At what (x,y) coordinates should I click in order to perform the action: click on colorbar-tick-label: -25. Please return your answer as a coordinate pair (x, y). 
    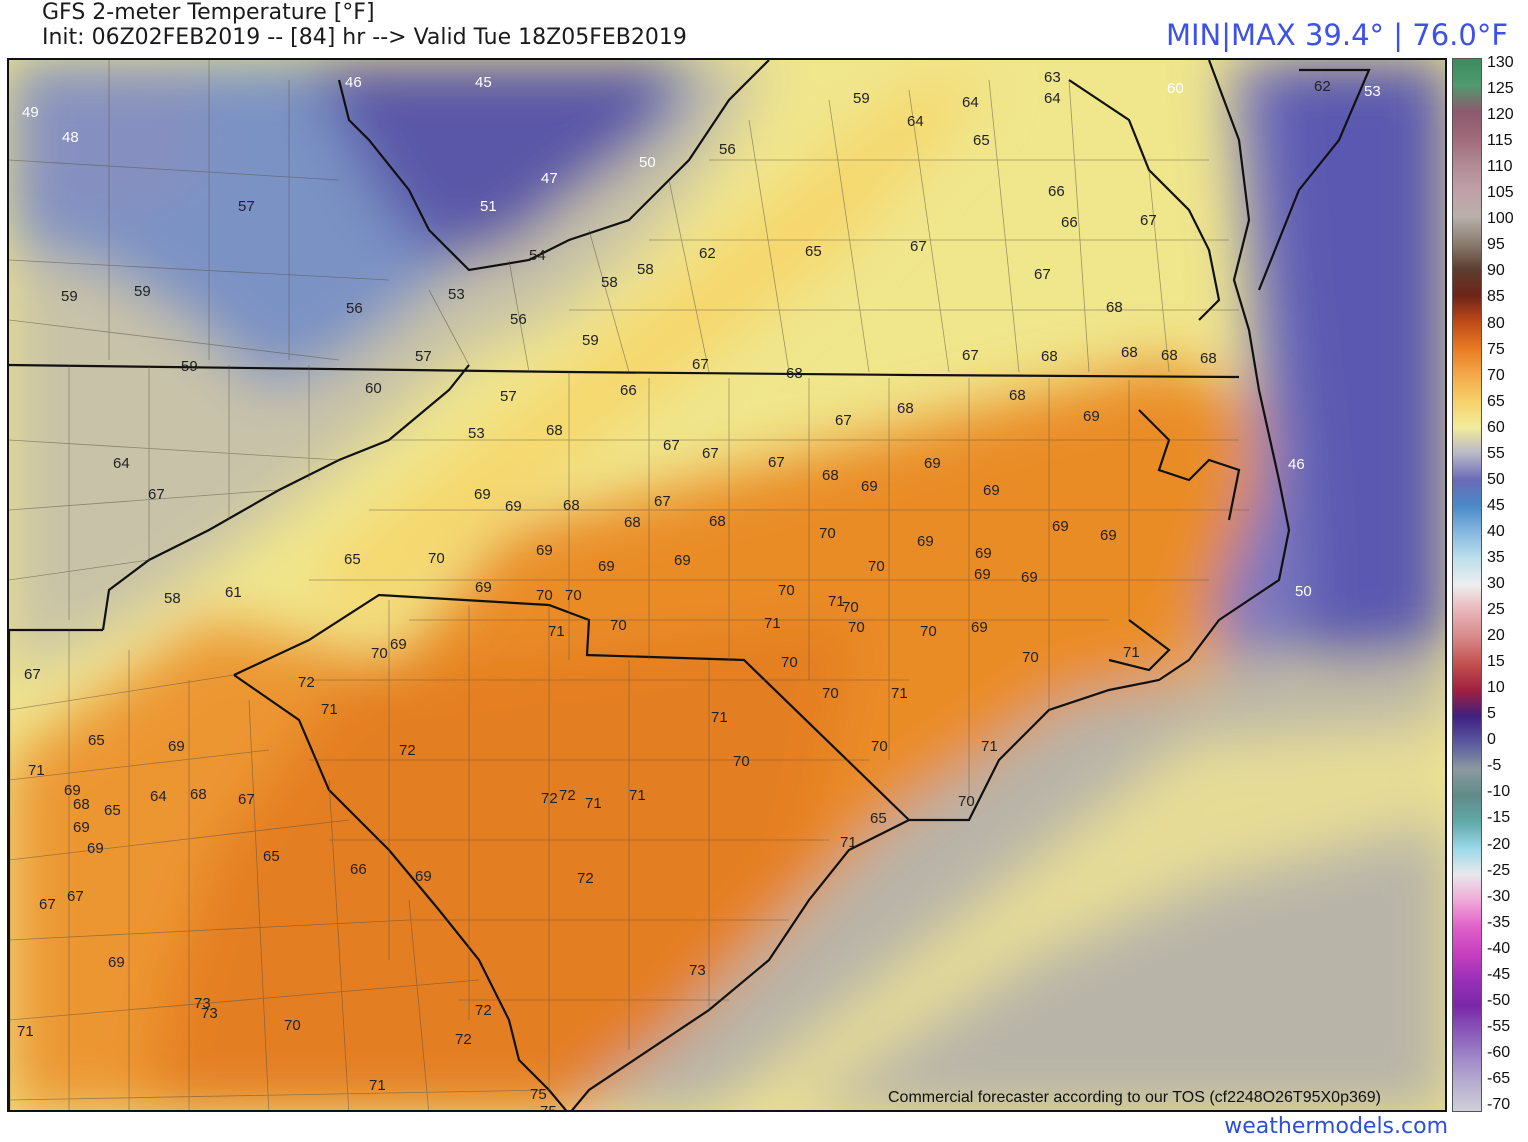
    Looking at the image, I should click on (1499, 870).